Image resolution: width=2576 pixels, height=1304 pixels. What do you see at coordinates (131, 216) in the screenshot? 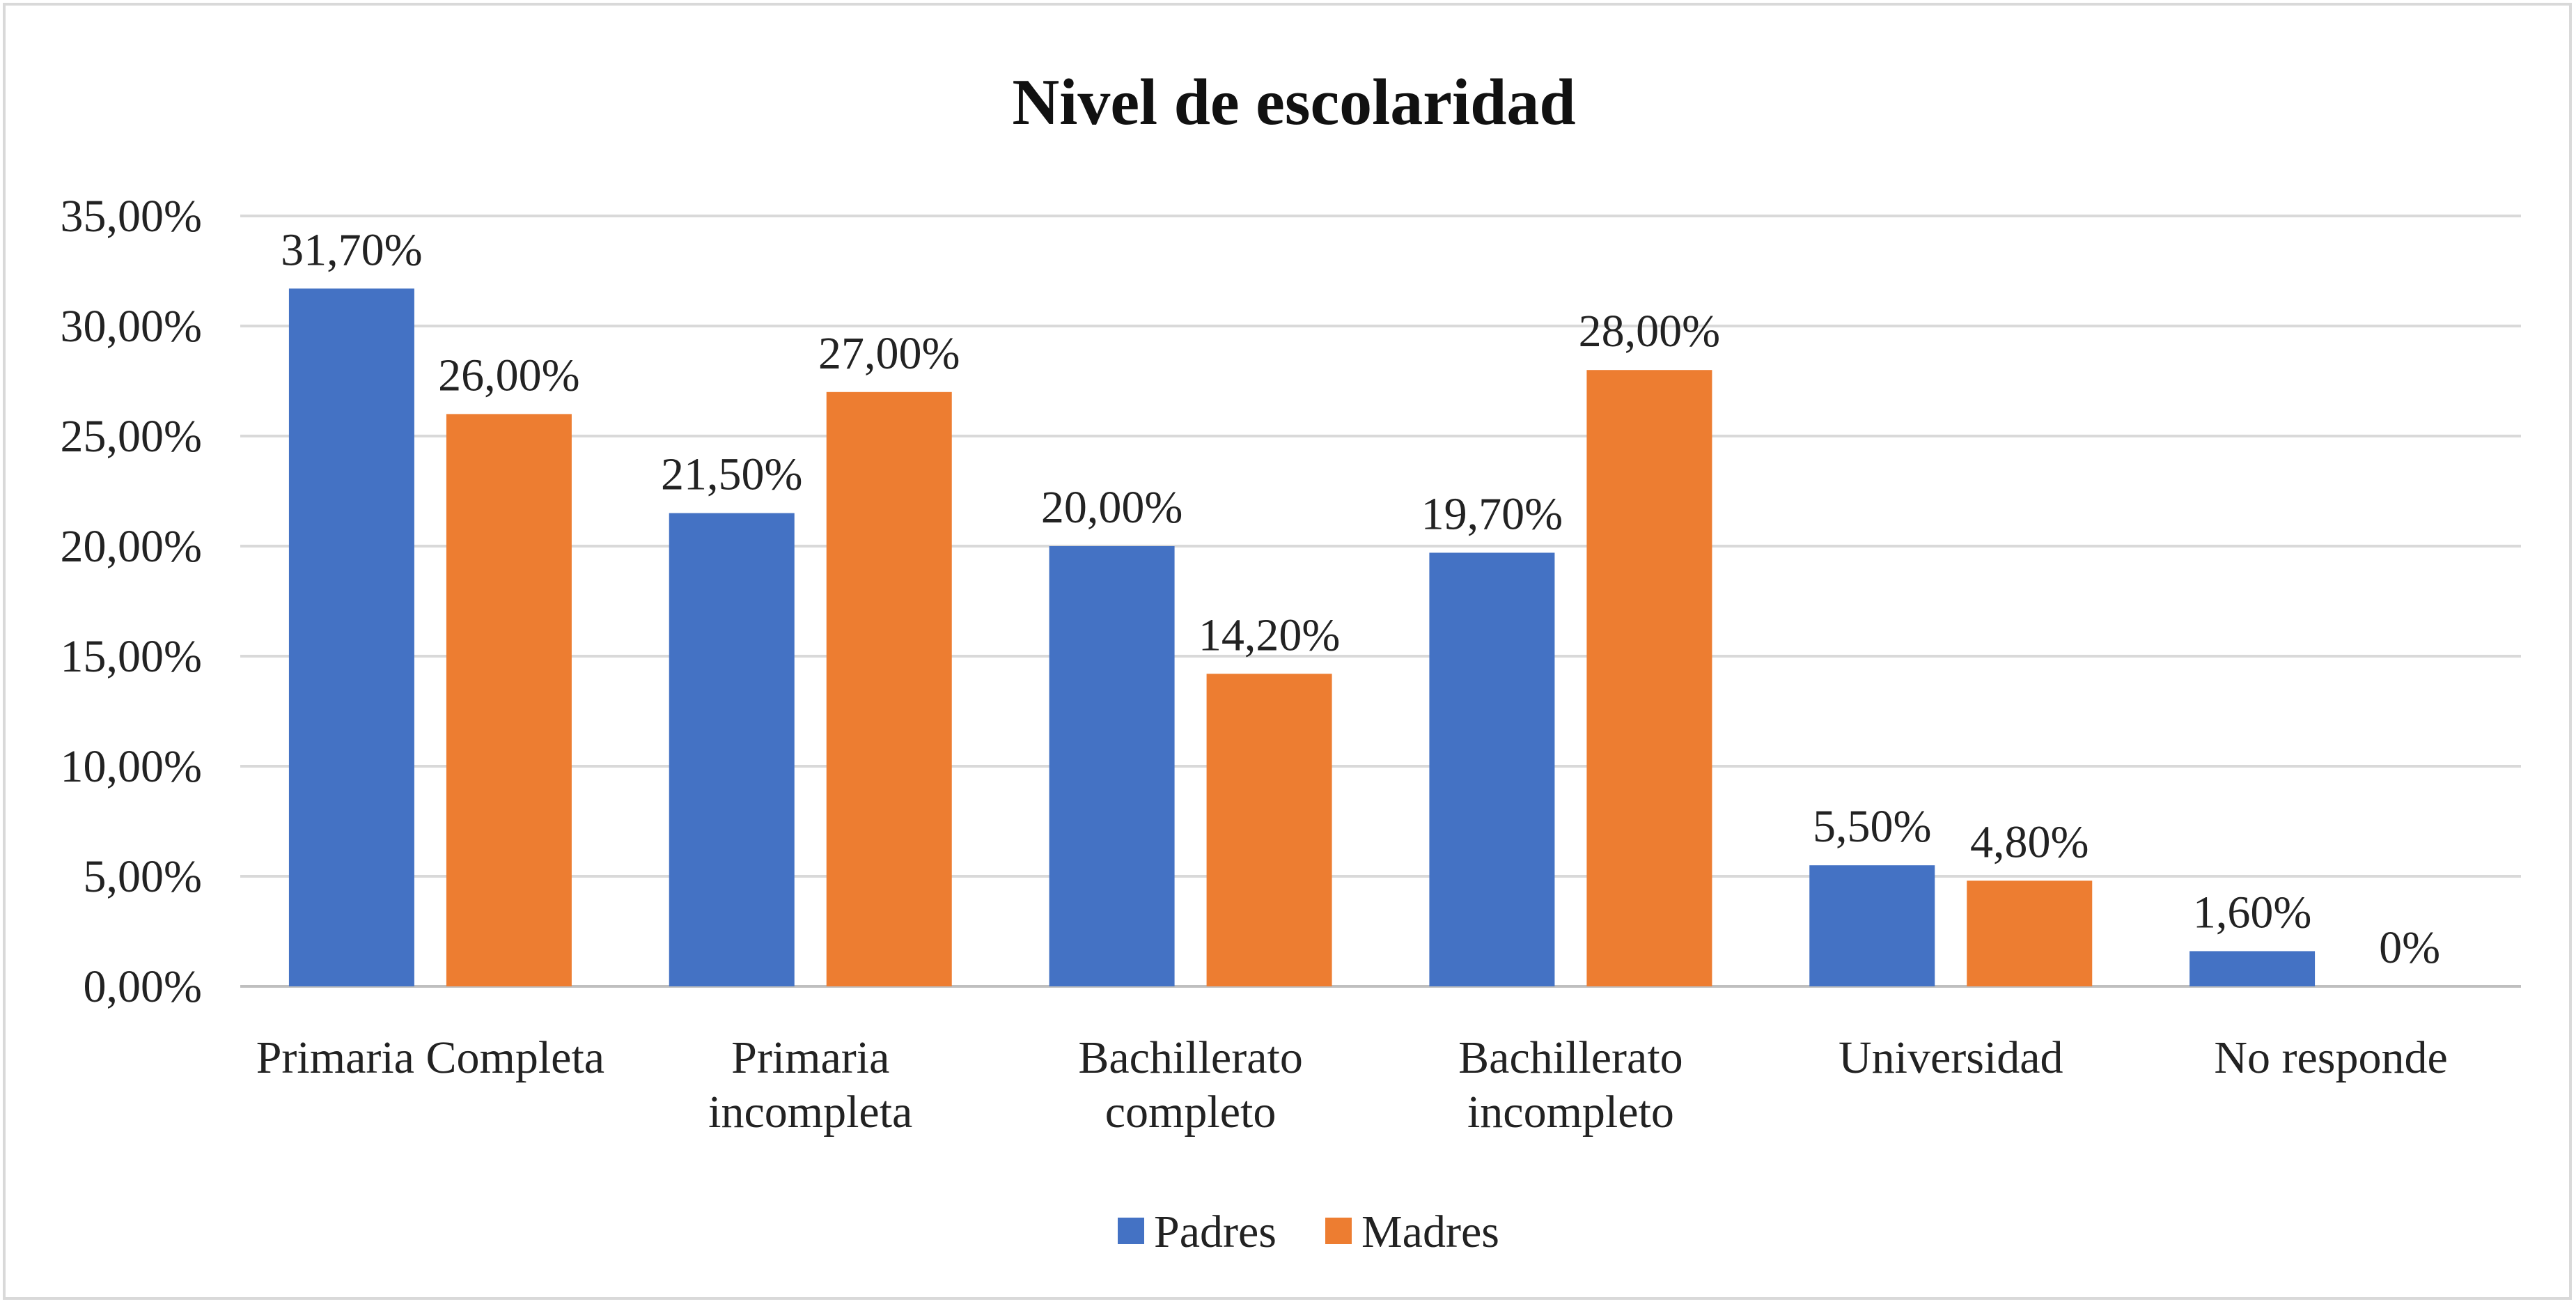
I see `y-tick-label: 35,00%` at bounding box center [131, 216].